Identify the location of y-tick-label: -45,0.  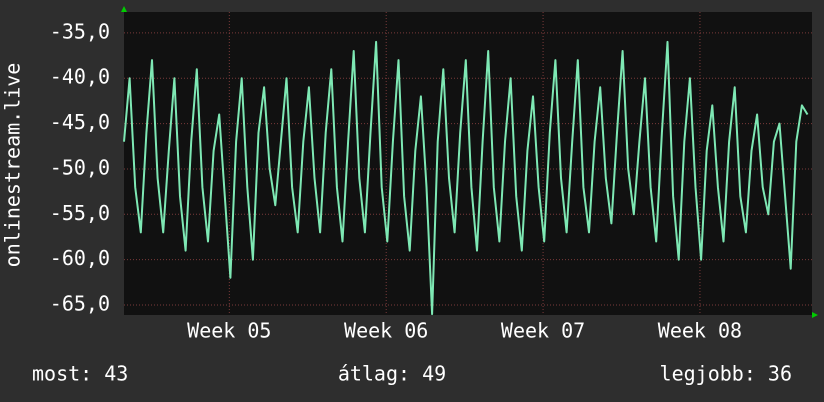
(80, 122).